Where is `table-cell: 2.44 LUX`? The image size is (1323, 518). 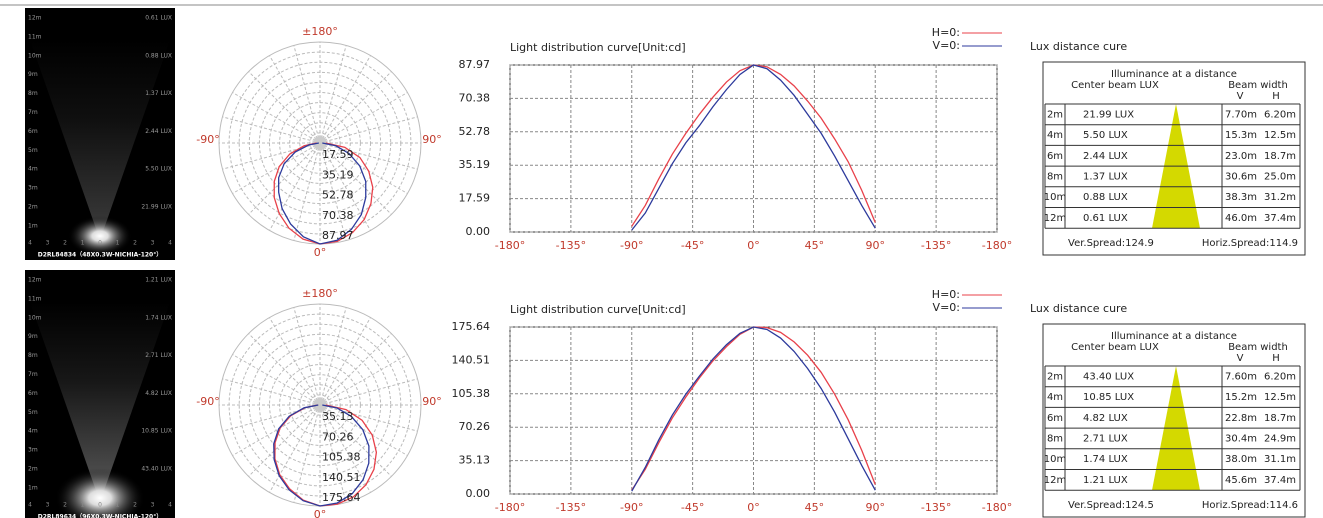
table-cell: 2.44 LUX is located at coordinates (1105, 156).